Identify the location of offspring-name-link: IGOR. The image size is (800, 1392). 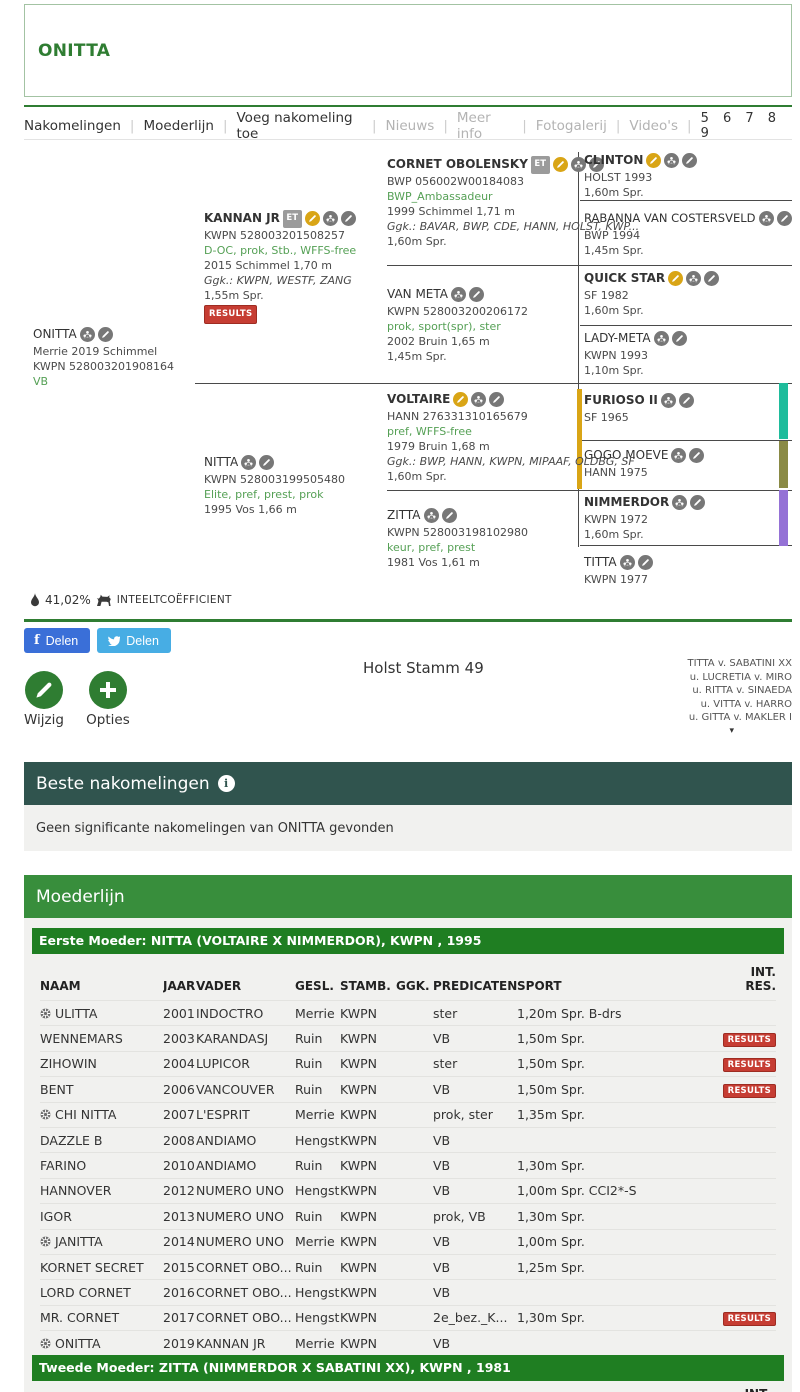
(56, 1216).